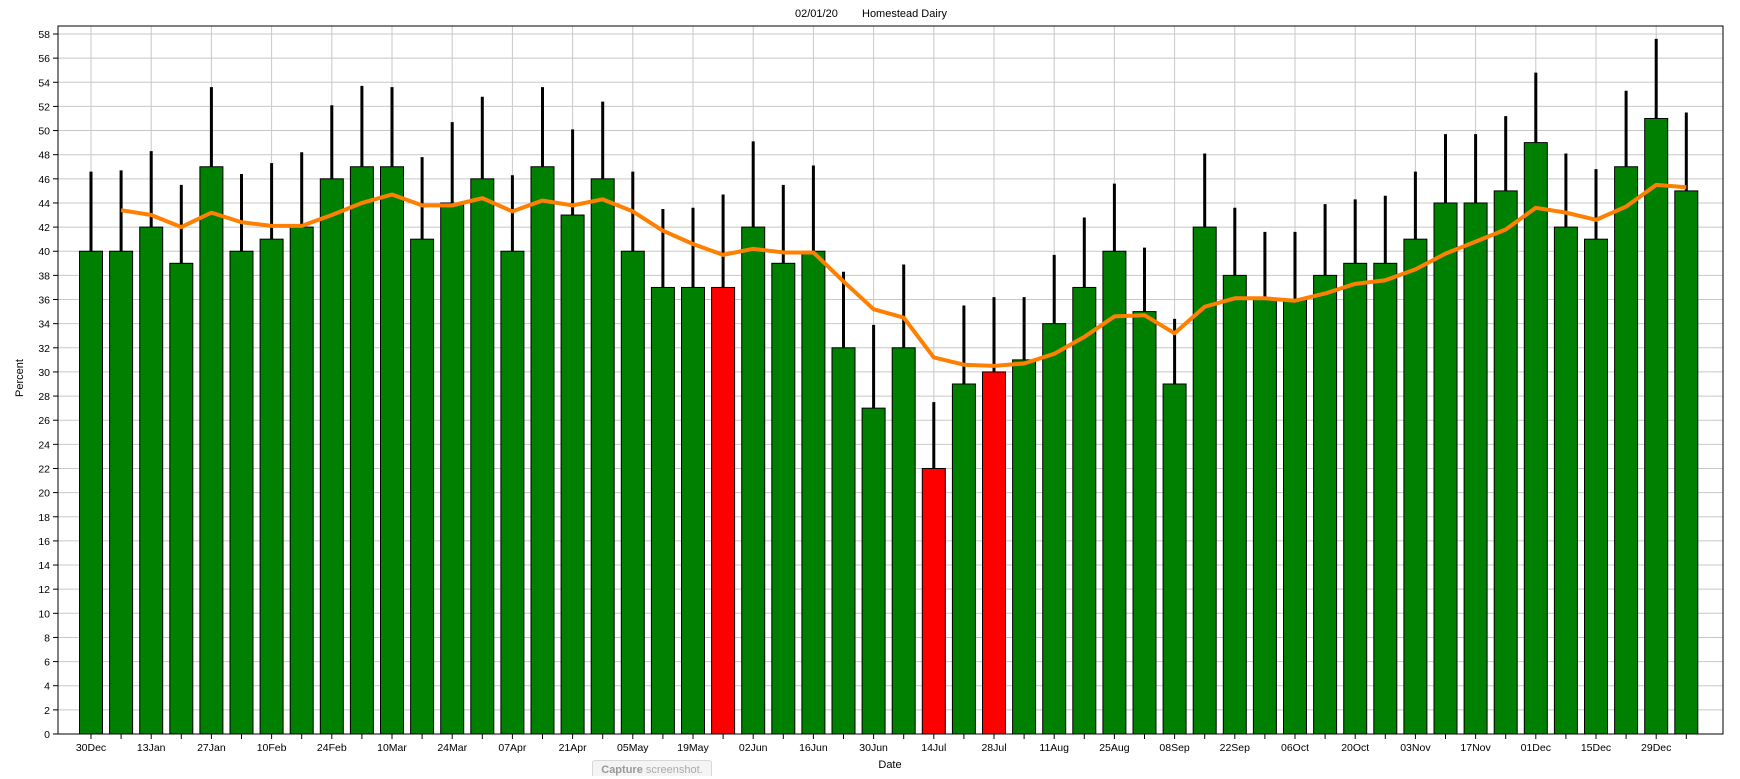 This screenshot has height=779, width=1740. Describe the element at coordinates (44, 566) in the screenshot. I see `y-tick-label: 14` at that location.